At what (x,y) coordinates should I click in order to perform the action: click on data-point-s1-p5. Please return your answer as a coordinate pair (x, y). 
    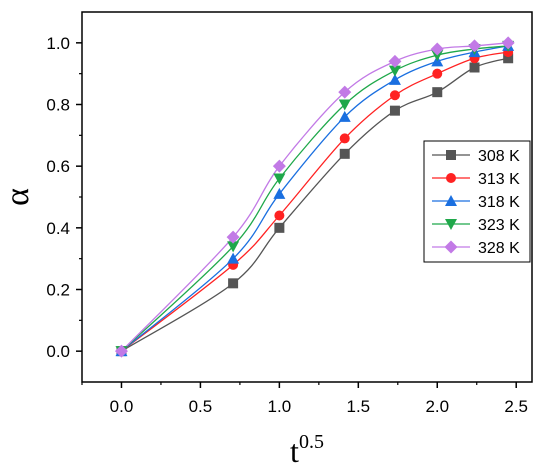
    Looking at the image, I should click on (437, 73).